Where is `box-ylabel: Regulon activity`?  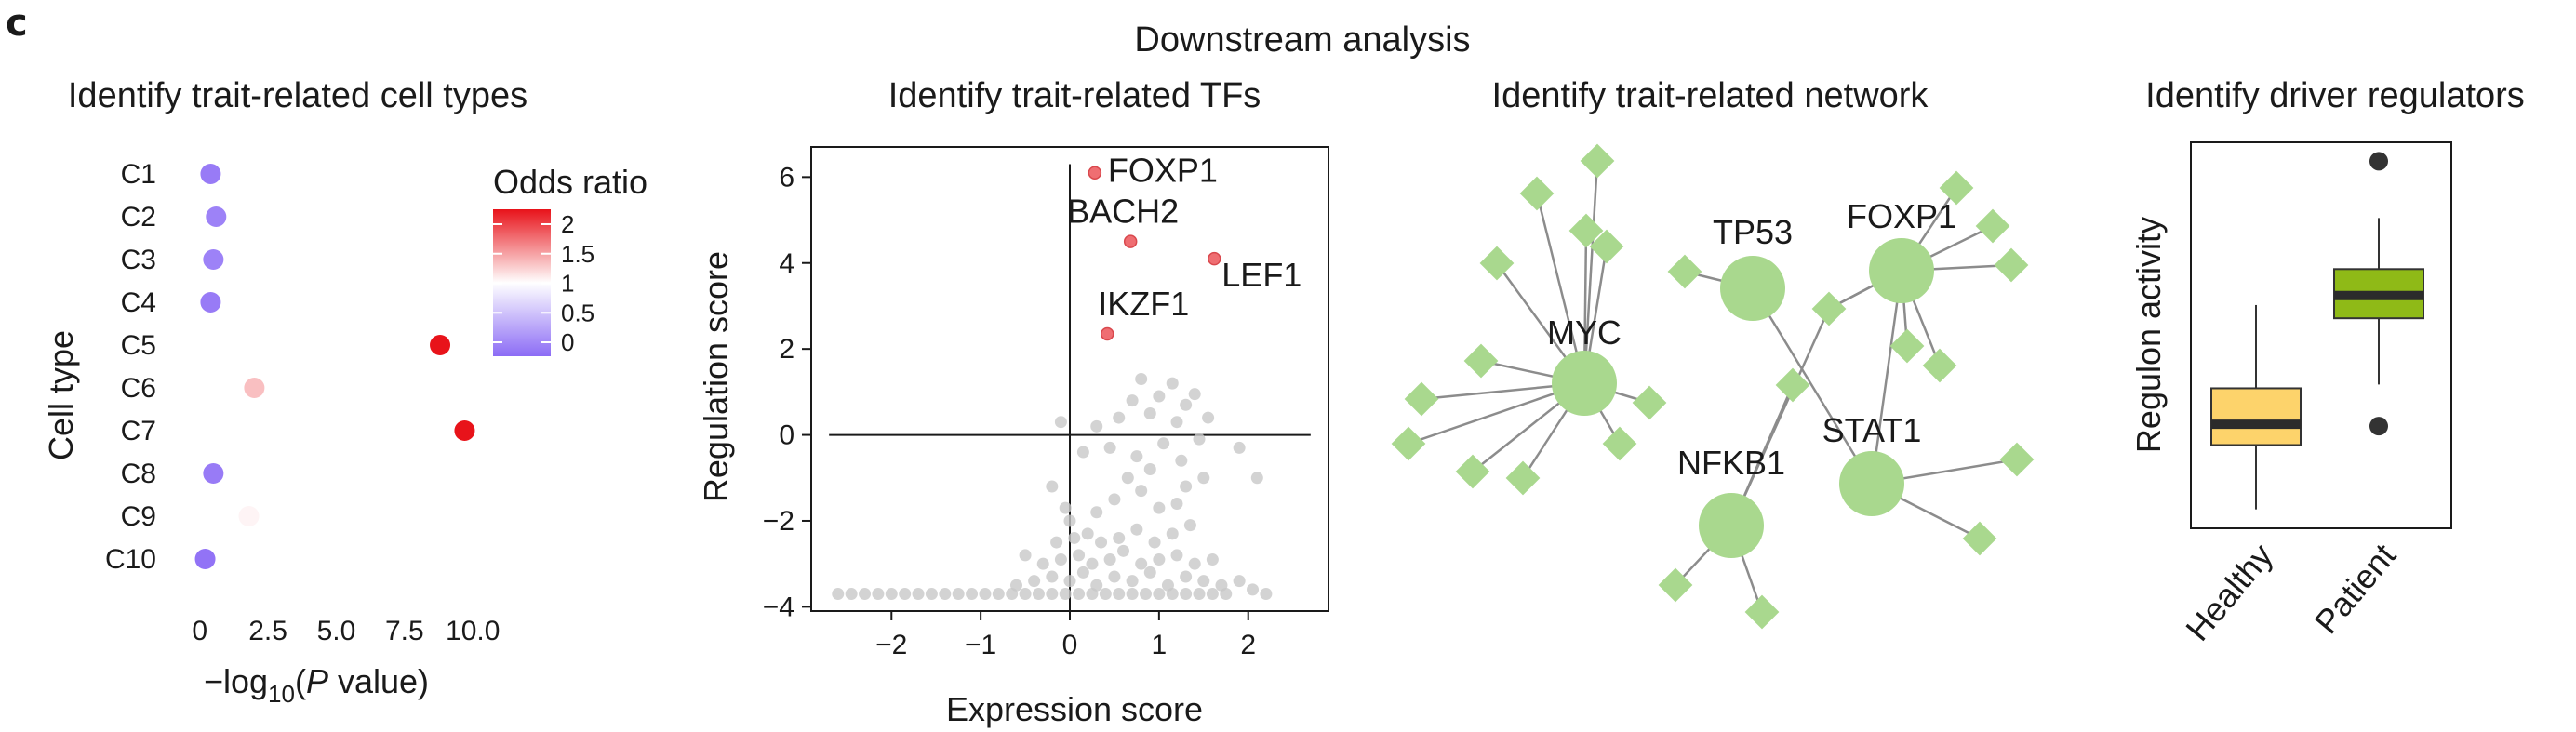 box-ylabel: Regulon activity is located at coordinates (2148, 335).